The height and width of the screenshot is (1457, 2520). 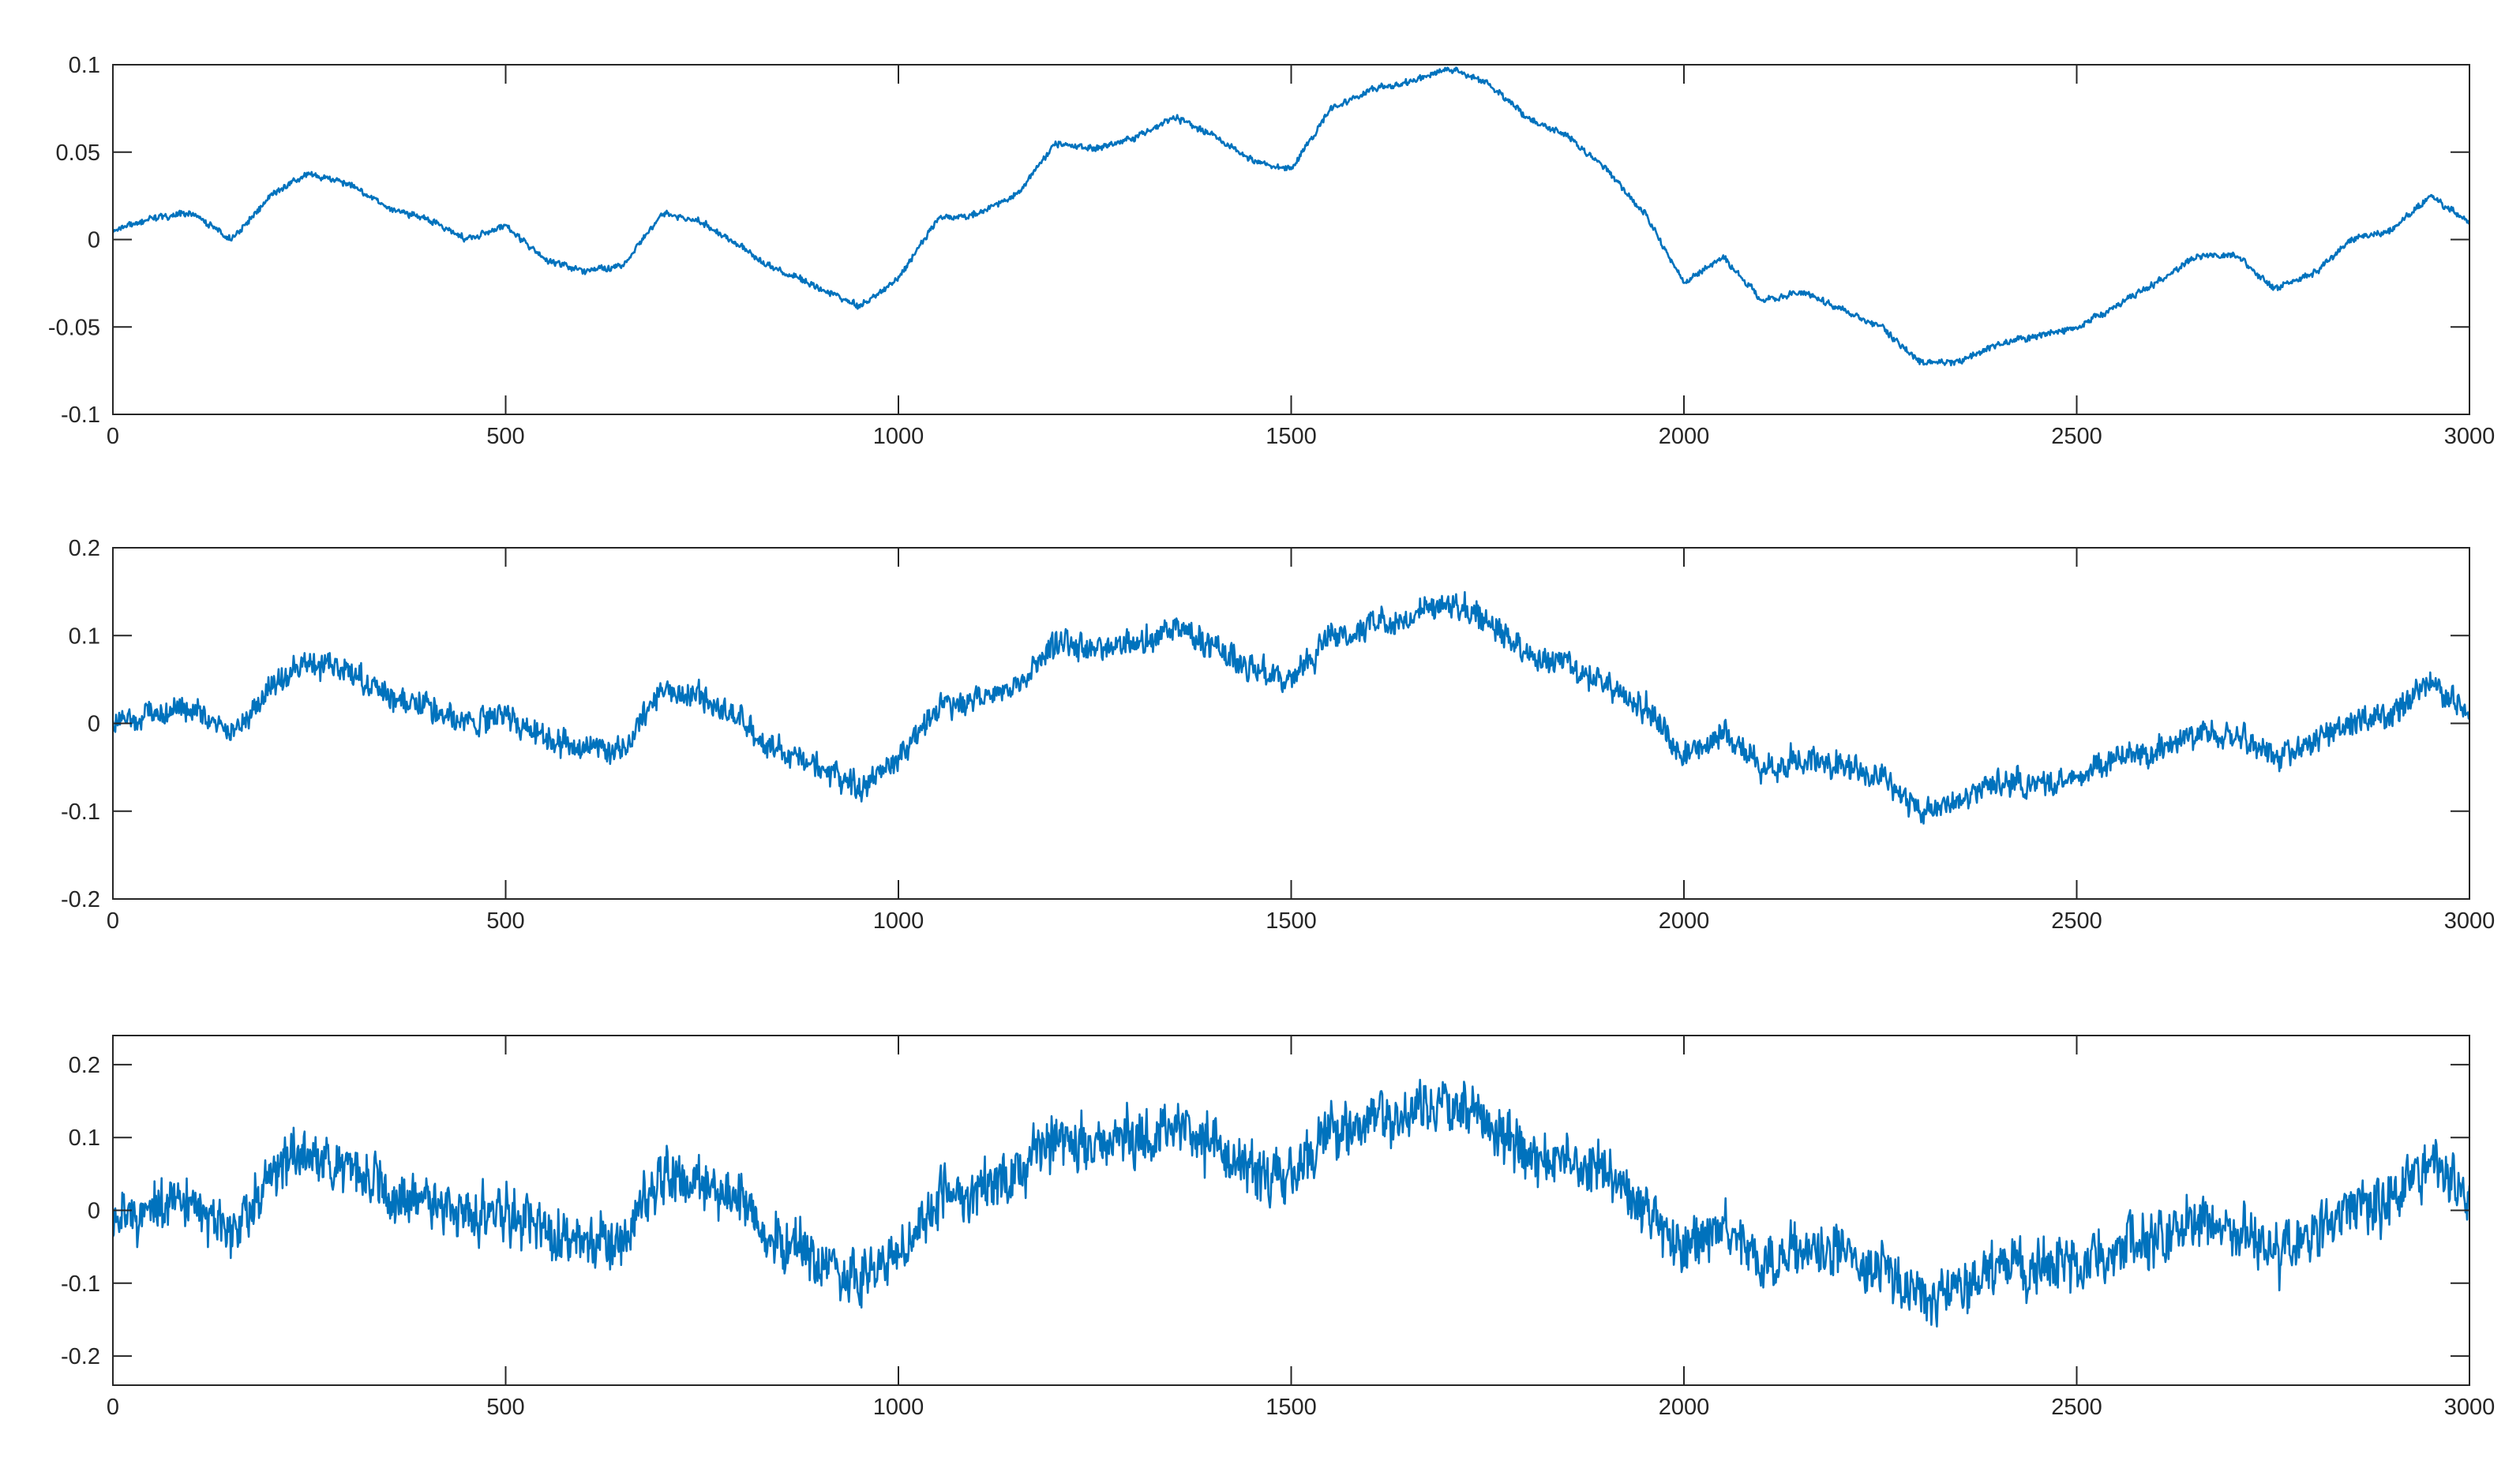 I want to click on y-tick-label: -0.05, so click(x=74, y=327).